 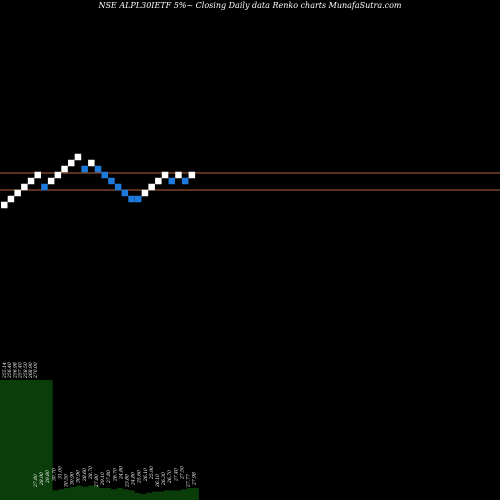 What do you see at coordinates (67, 480) in the screenshot?
I see `volume-label: 30.50` at bounding box center [67, 480].